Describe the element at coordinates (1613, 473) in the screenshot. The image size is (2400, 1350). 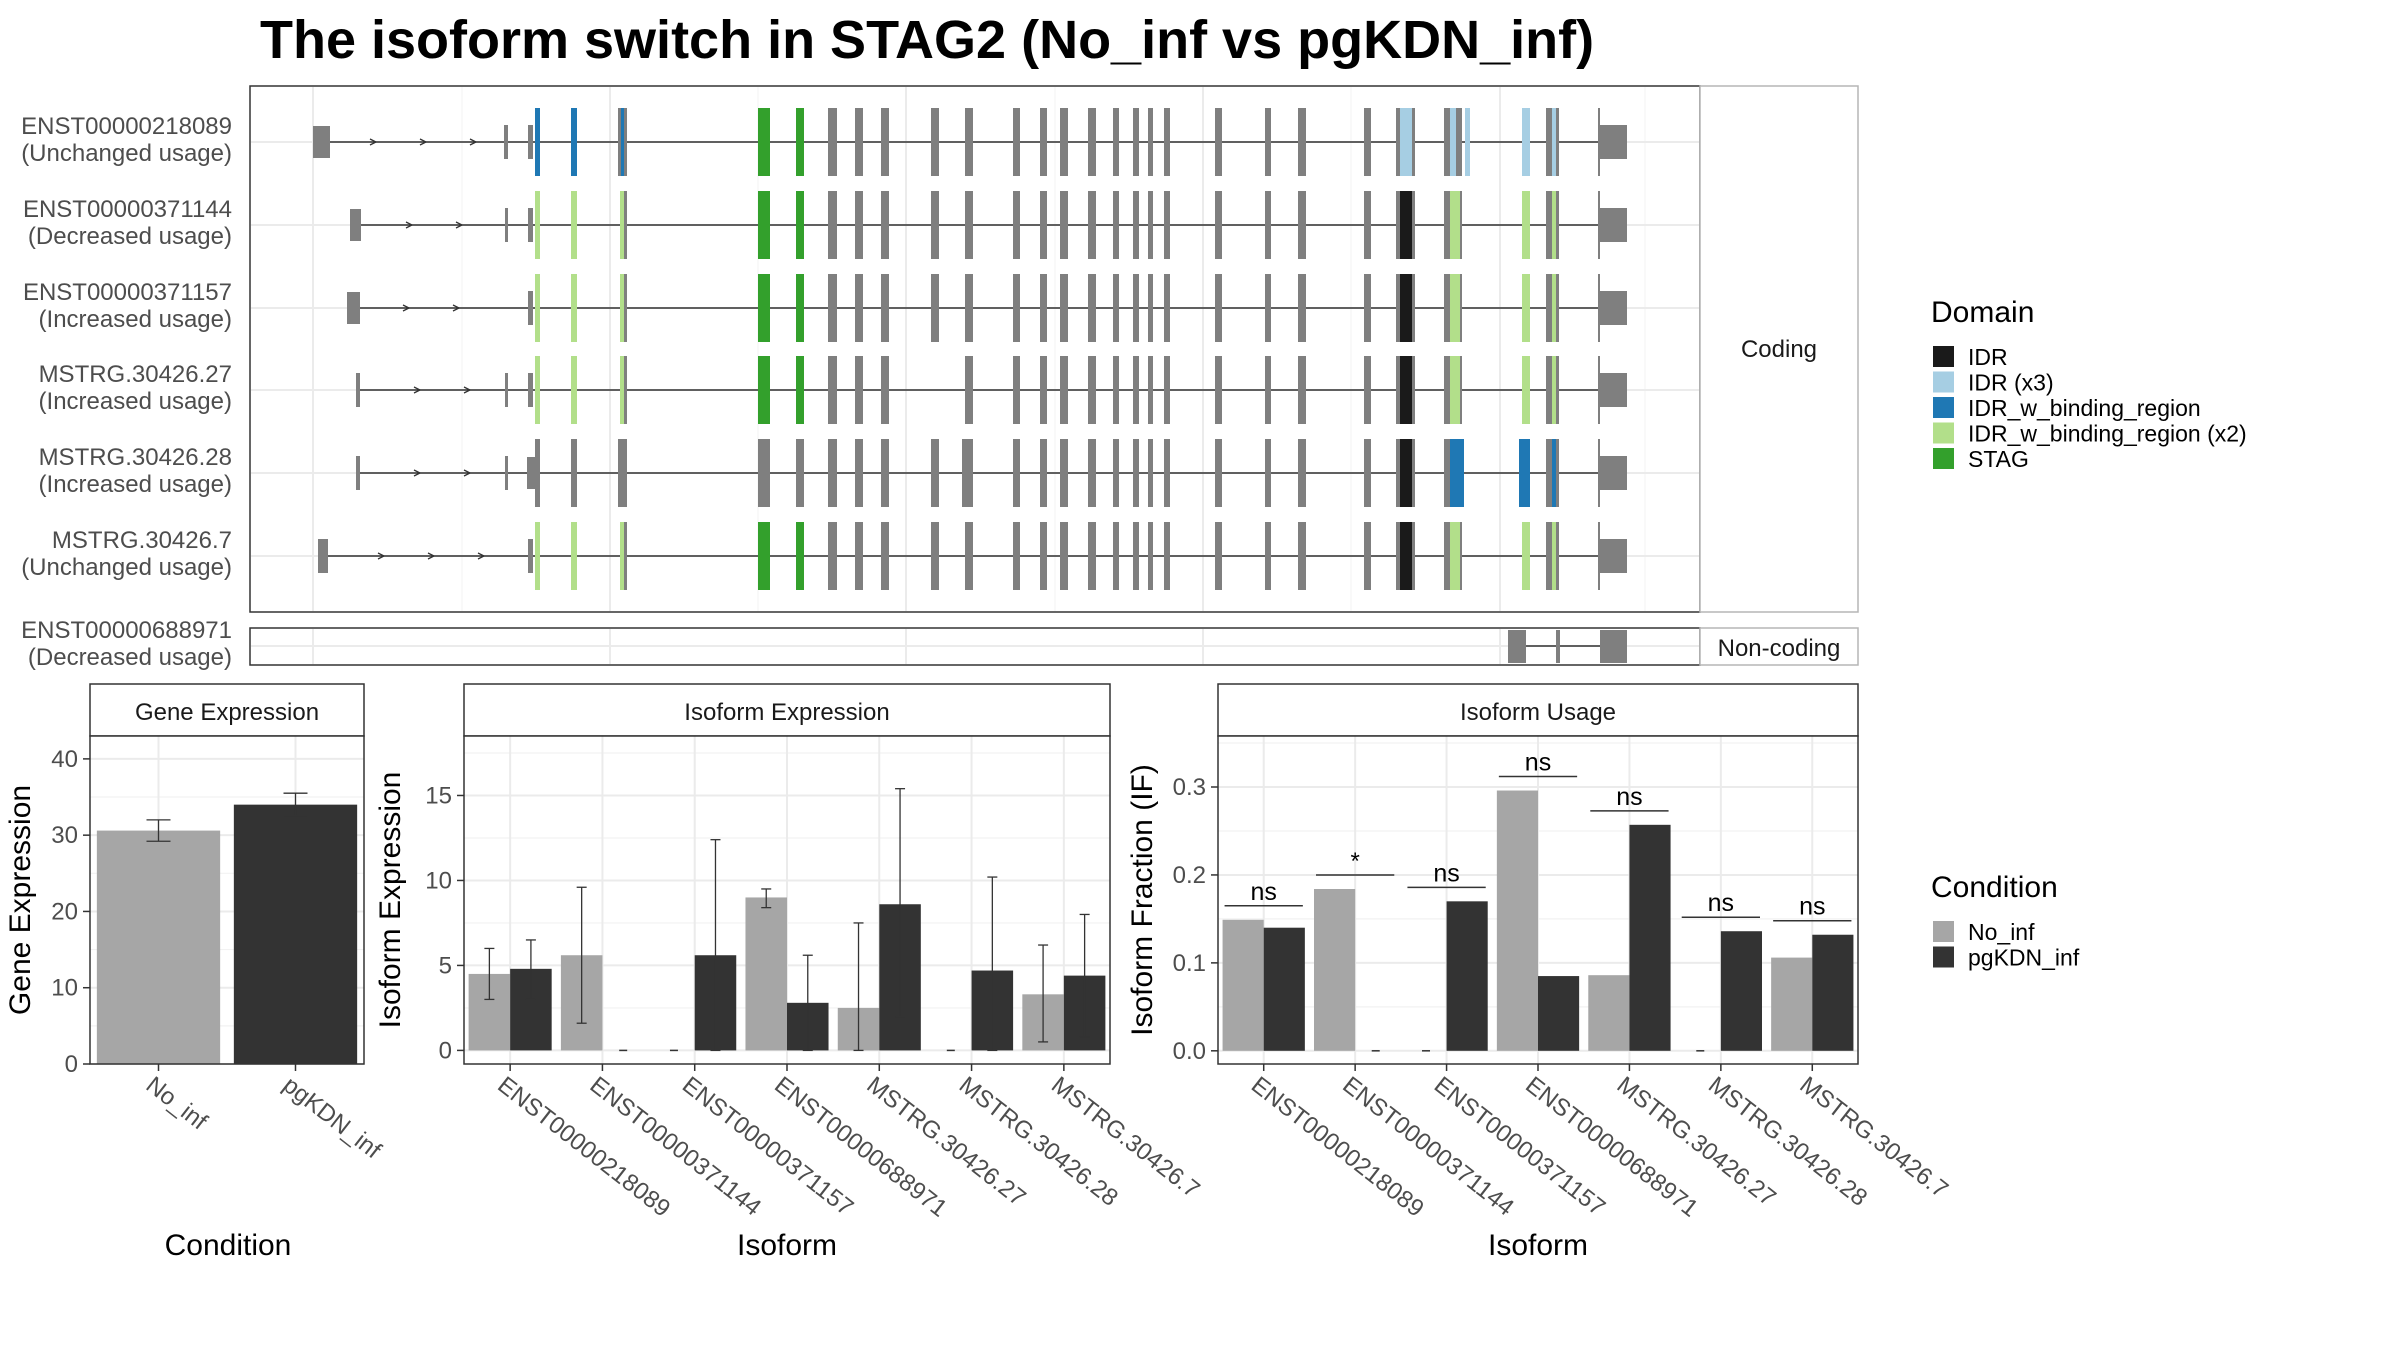
I see `exon-utr` at that location.